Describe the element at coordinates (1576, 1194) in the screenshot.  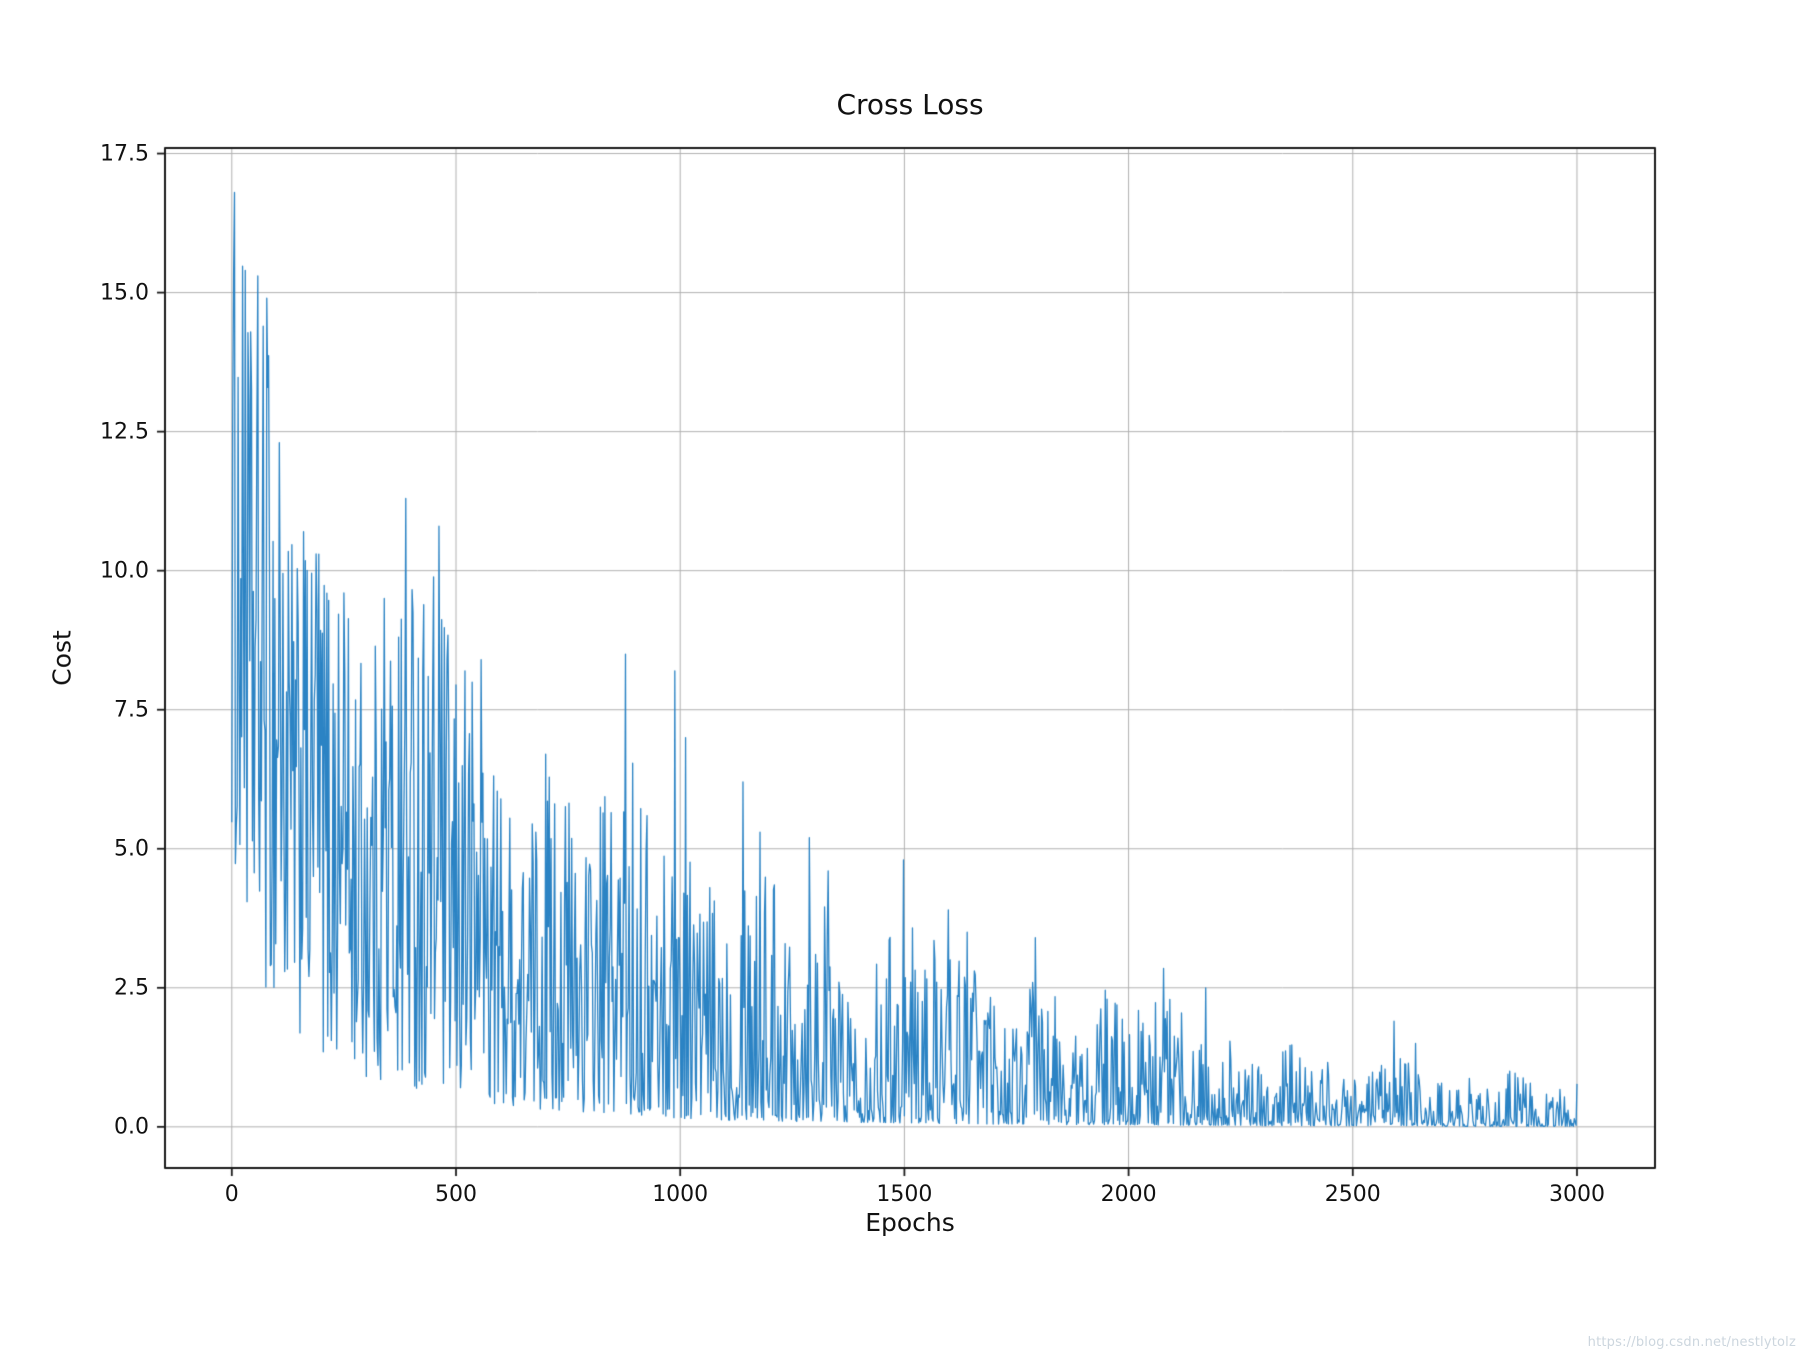
I see `x-tick-label: 3000` at that location.